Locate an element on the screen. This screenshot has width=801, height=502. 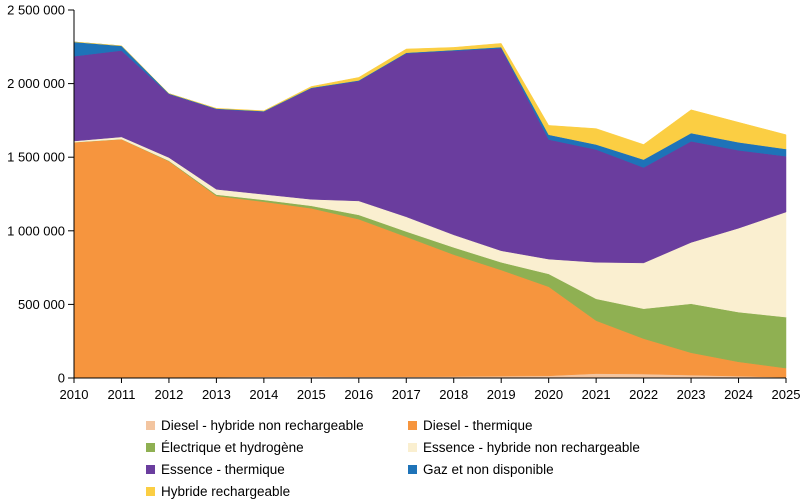
legend-item: Essence - thermique is located at coordinates (277, 469).